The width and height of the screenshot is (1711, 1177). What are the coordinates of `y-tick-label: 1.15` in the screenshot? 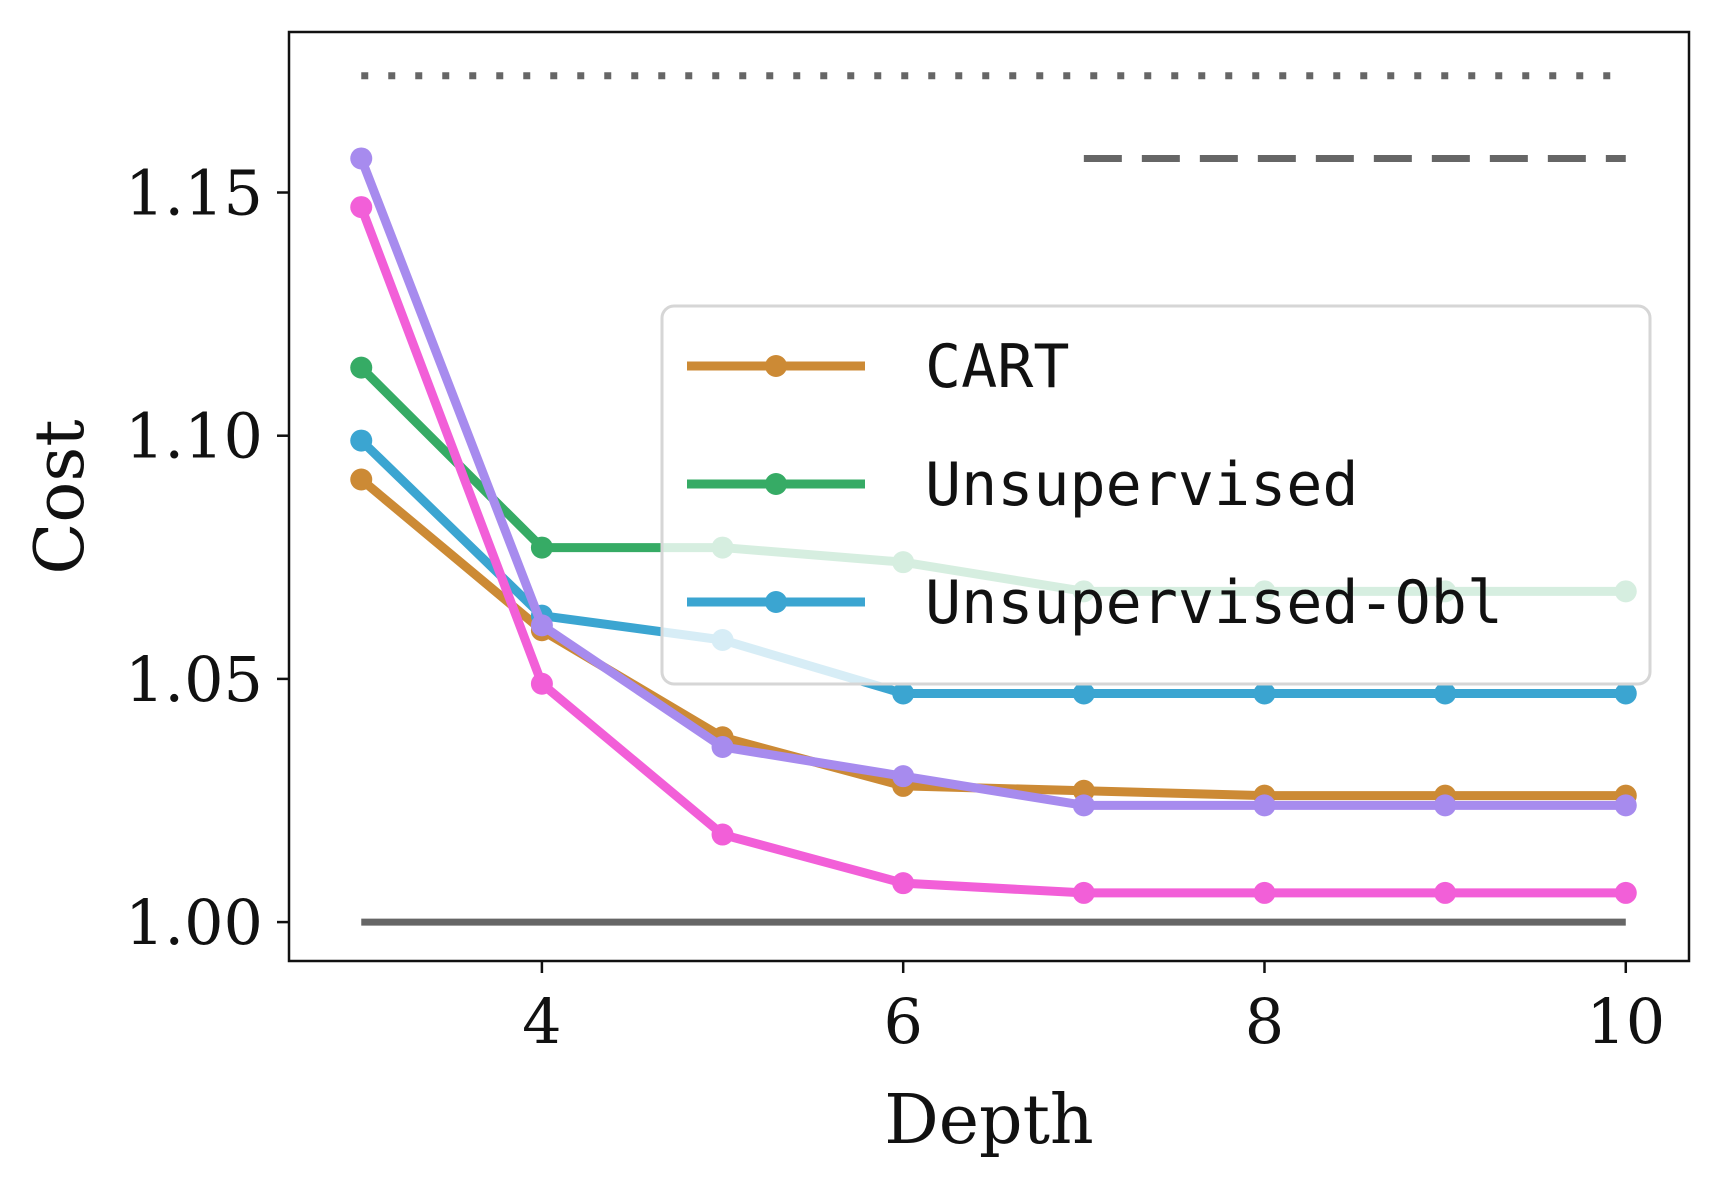 It's located at (194, 193).